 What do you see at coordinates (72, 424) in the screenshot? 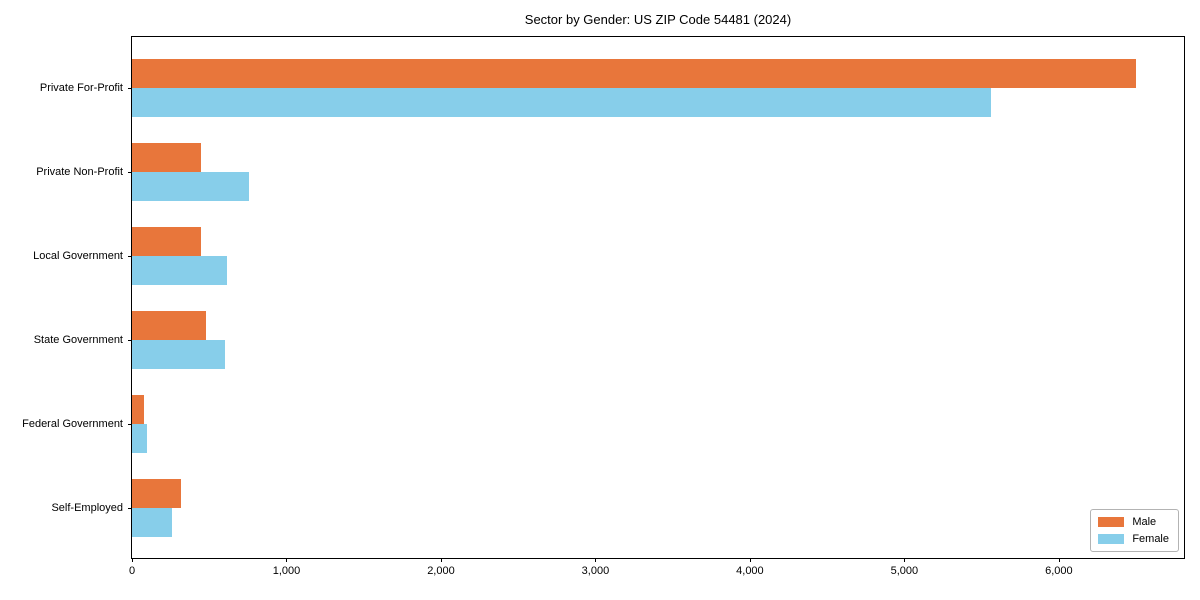
I see `y-axis-category-label: Federal Government` at bounding box center [72, 424].